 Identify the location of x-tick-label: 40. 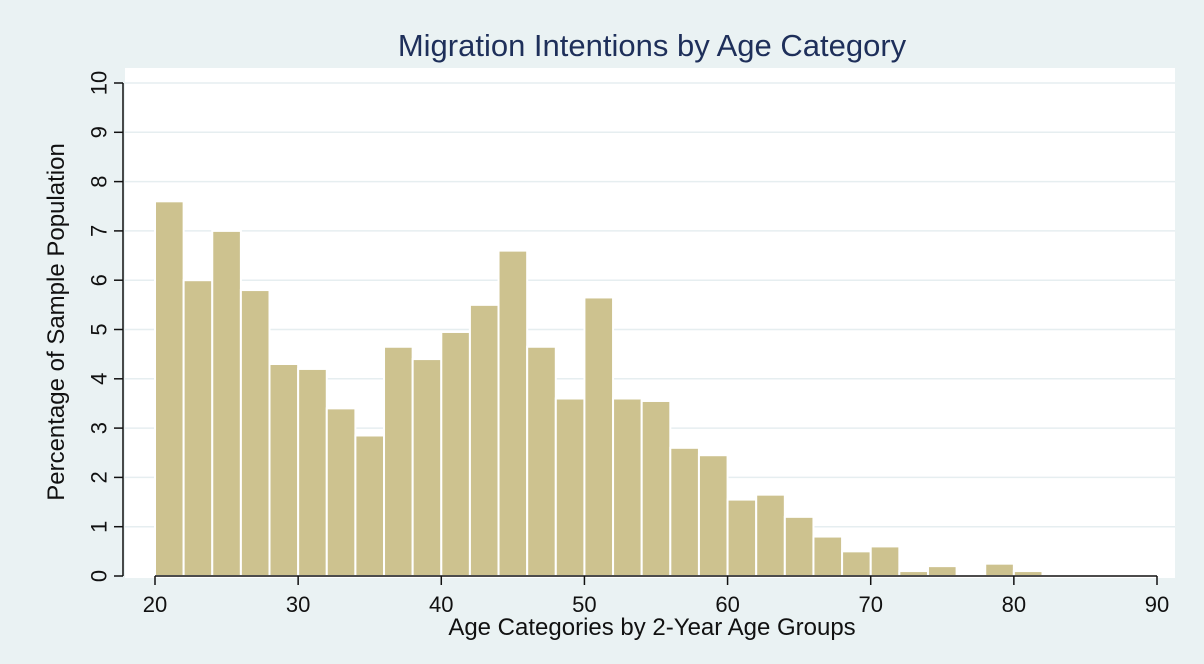
(441, 604).